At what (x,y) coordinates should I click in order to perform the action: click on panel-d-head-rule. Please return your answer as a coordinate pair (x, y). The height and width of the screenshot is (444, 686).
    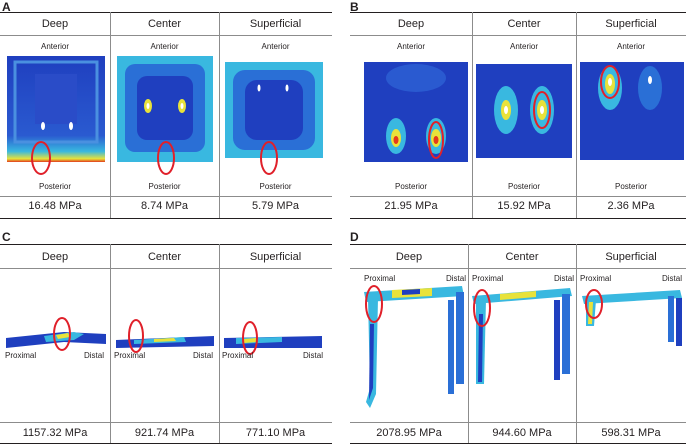
    Looking at the image, I should click on (518, 268).